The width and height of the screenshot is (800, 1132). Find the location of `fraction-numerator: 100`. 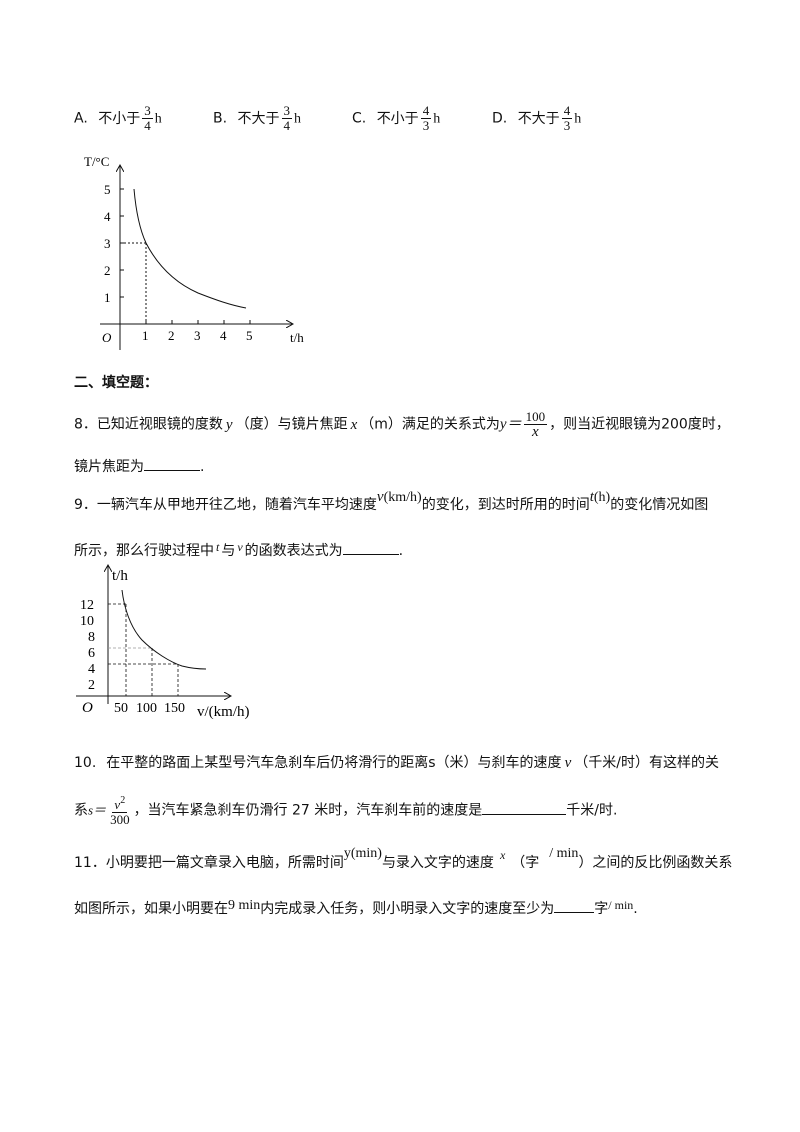

fraction-numerator: 100 is located at coordinates (535, 417).